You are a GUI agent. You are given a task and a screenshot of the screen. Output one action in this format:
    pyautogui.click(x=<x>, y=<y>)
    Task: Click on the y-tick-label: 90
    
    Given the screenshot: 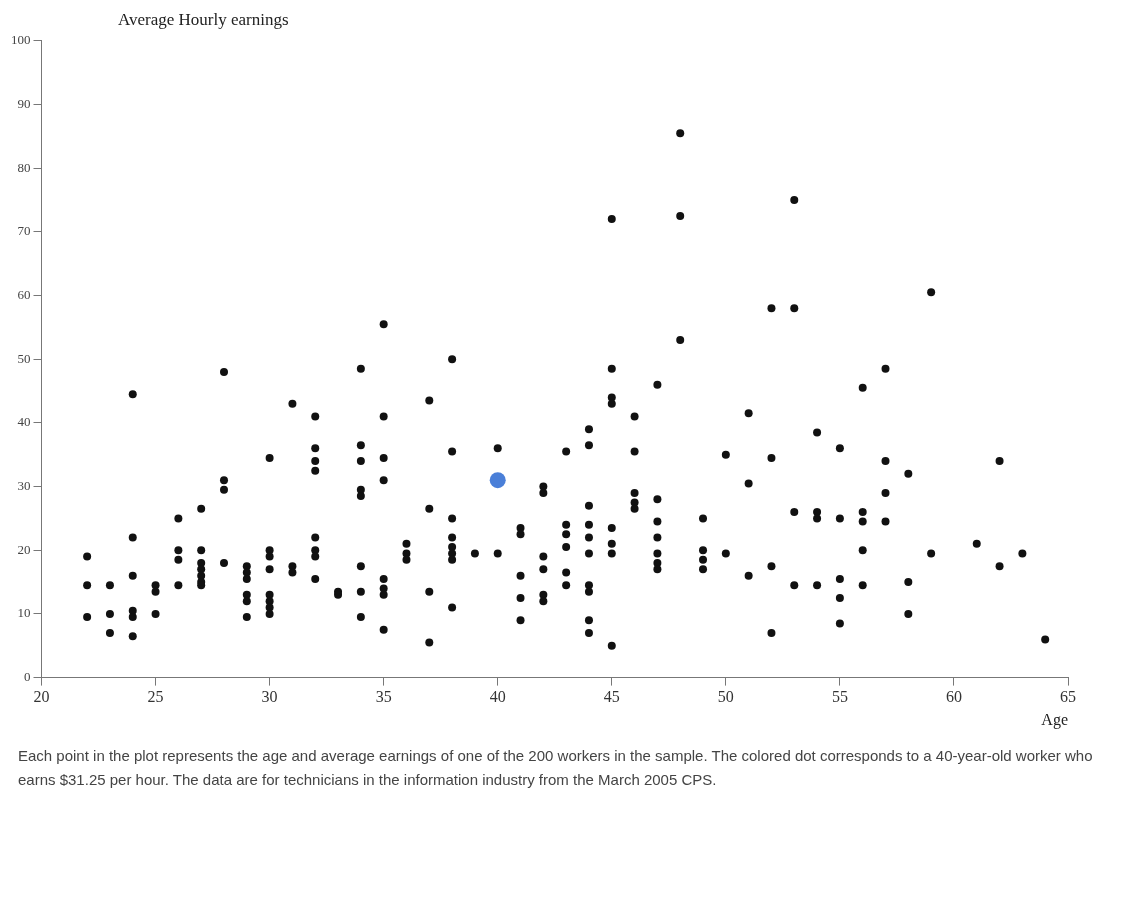 What is the action you would take?
    pyautogui.click(x=24, y=103)
    